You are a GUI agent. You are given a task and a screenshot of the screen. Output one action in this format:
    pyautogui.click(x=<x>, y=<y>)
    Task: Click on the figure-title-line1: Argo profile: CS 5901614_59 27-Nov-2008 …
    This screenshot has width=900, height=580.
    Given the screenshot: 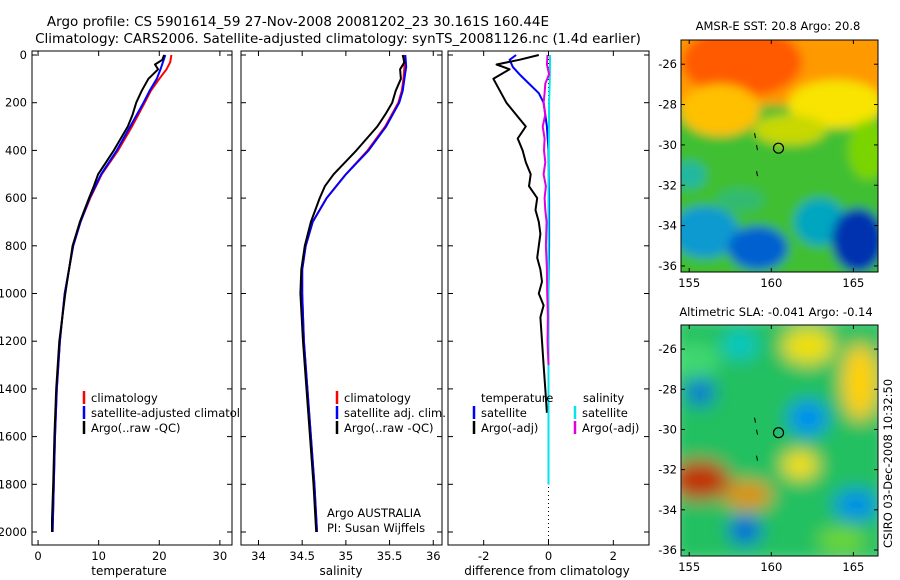 What is the action you would take?
    pyautogui.click(x=298, y=22)
    